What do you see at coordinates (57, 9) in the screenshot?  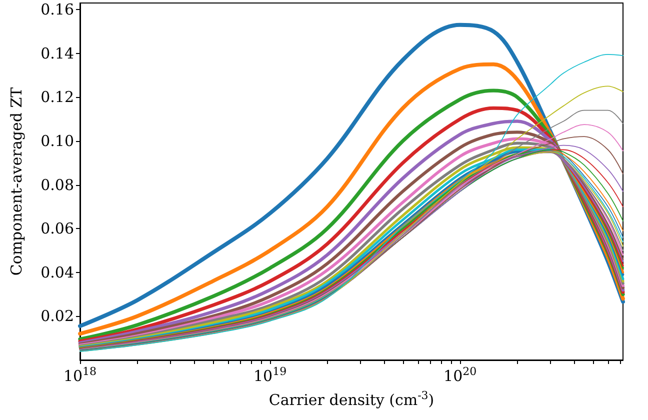 I see `y-tick-label: 0.16` at bounding box center [57, 9].